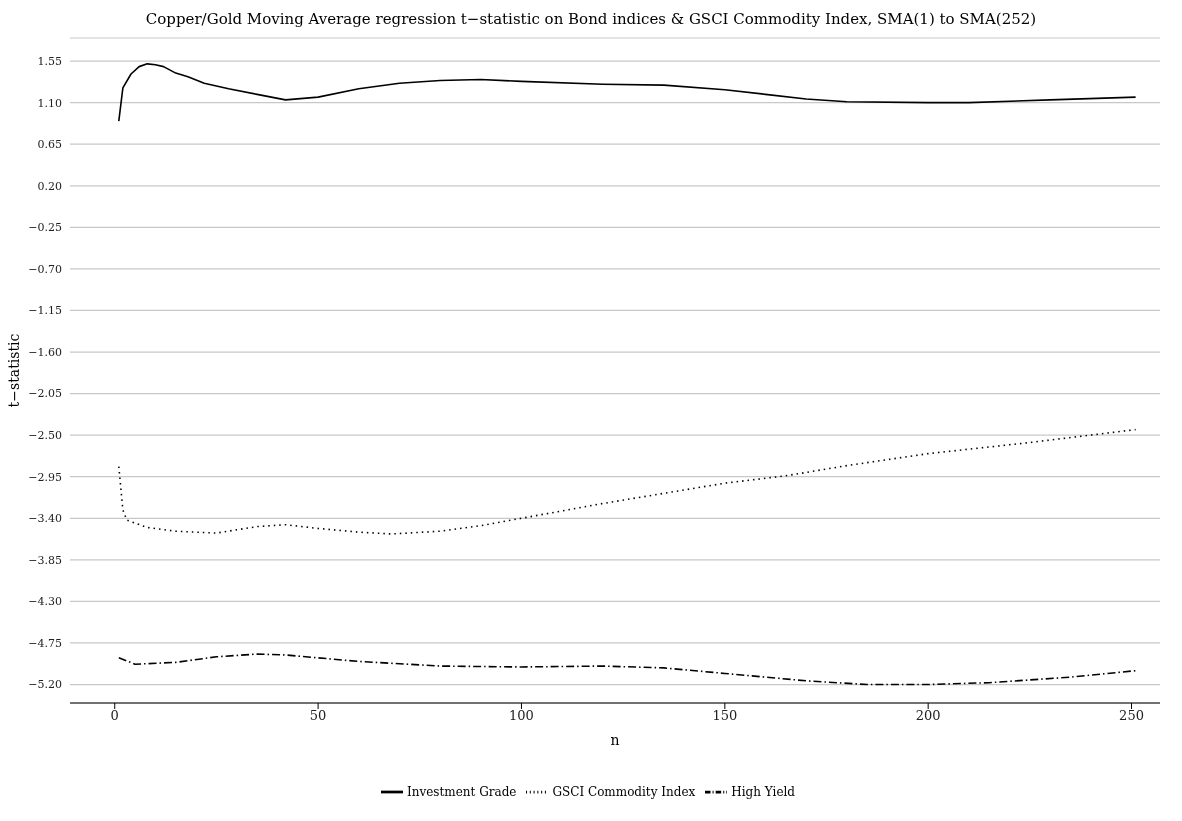 This screenshot has width=1182, height=821. I want to click on y-tick-label: −2.50, so click(45, 436).